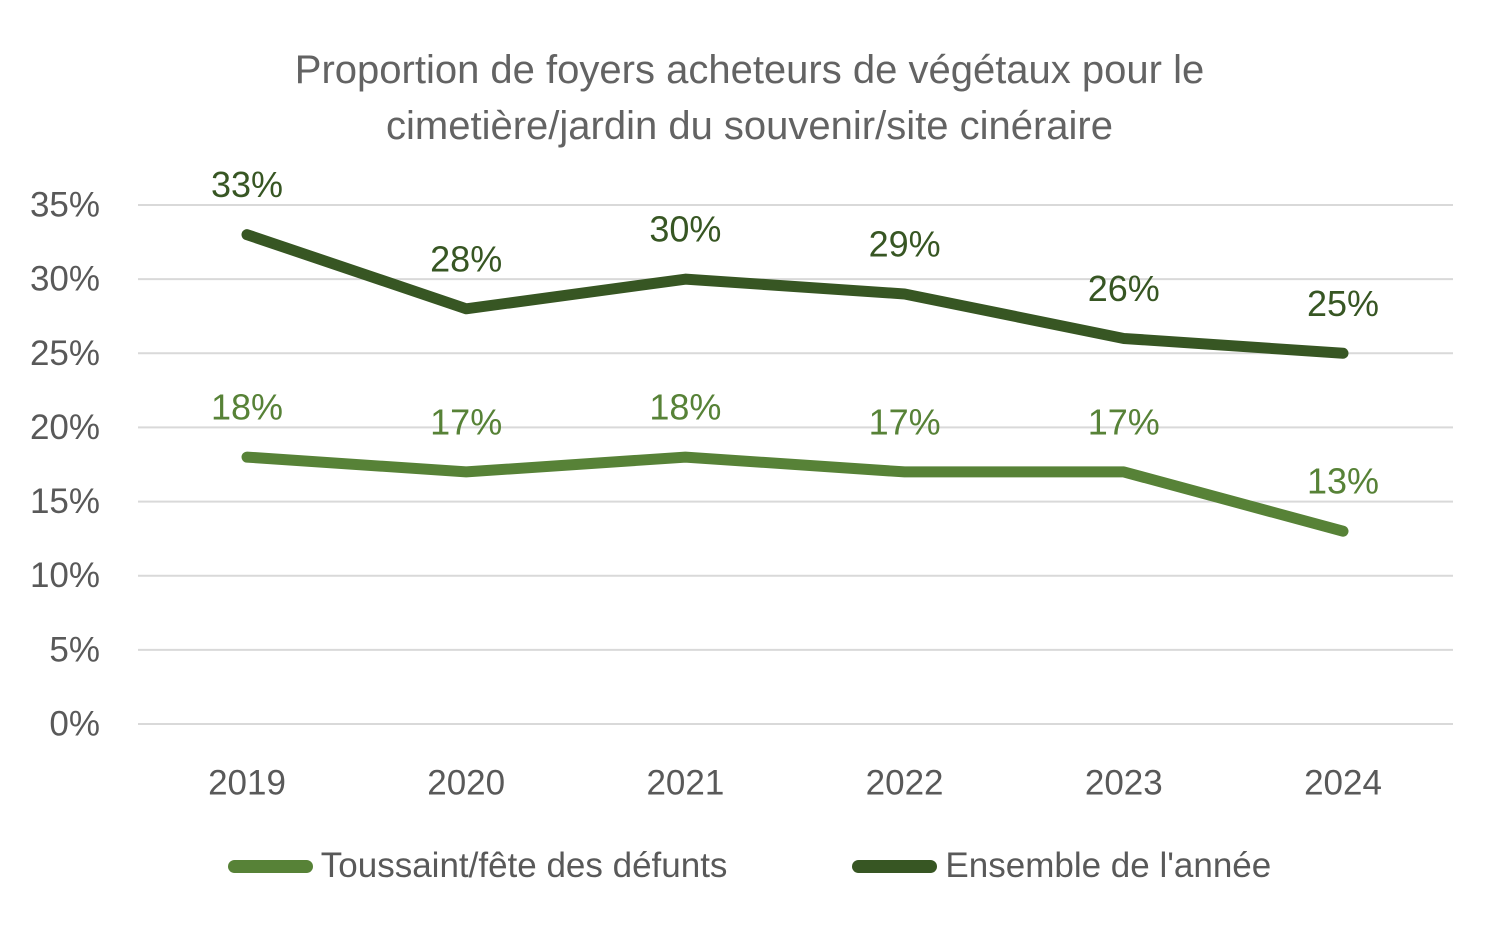  What do you see at coordinates (685, 229) in the screenshot?
I see `data-label-ensemble-de-l-annee: 30%` at bounding box center [685, 229].